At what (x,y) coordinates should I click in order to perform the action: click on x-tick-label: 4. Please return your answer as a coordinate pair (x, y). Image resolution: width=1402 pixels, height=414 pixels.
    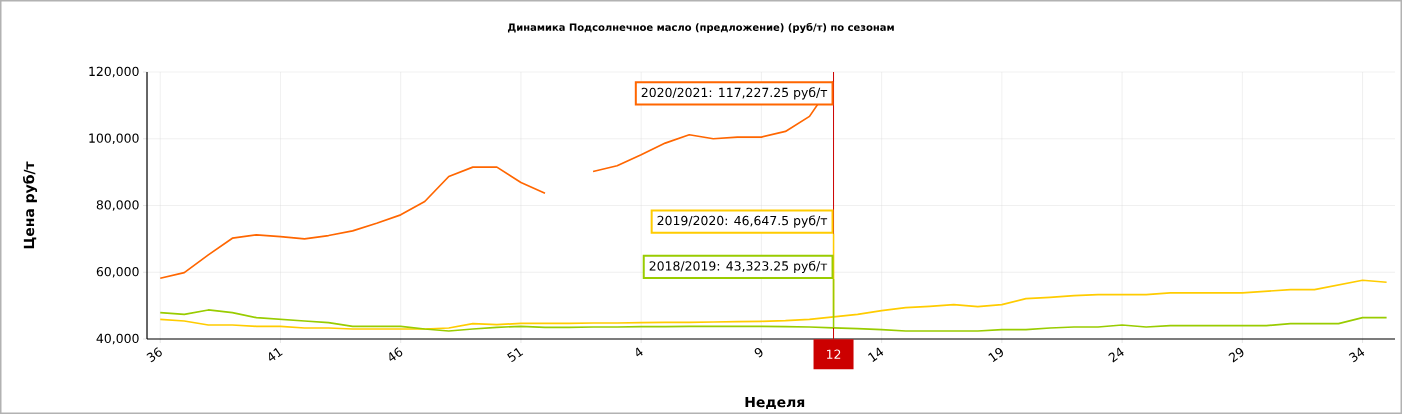
    Looking at the image, I should click on (639, 352).